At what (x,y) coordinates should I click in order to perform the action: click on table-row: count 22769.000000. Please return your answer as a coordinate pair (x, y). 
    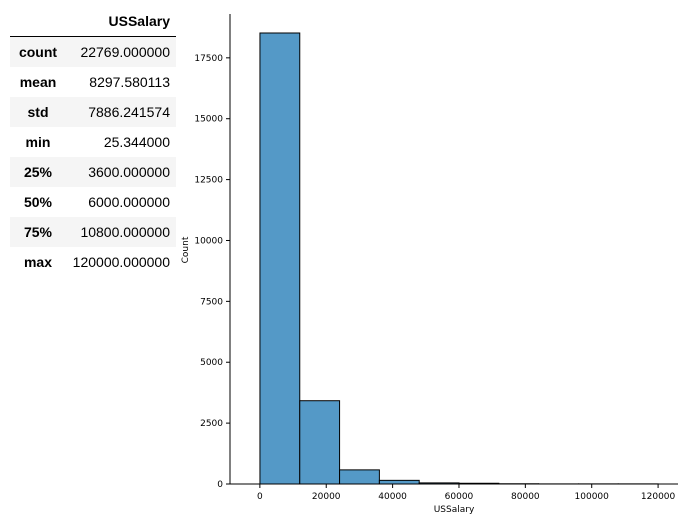
    Looking at the image, I should click on (93, 51).